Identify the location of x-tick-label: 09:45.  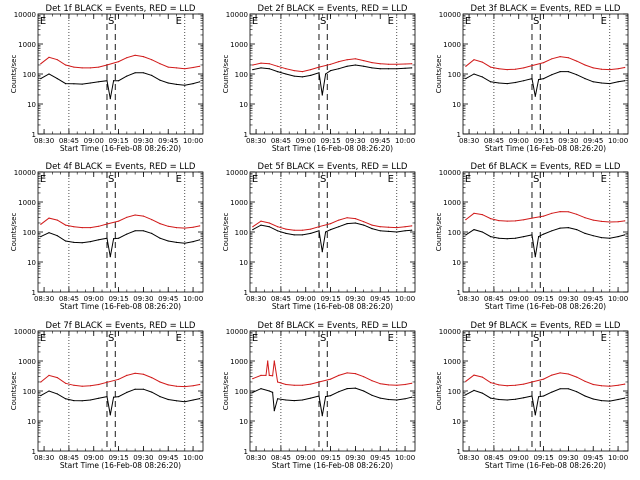
(168, 458).